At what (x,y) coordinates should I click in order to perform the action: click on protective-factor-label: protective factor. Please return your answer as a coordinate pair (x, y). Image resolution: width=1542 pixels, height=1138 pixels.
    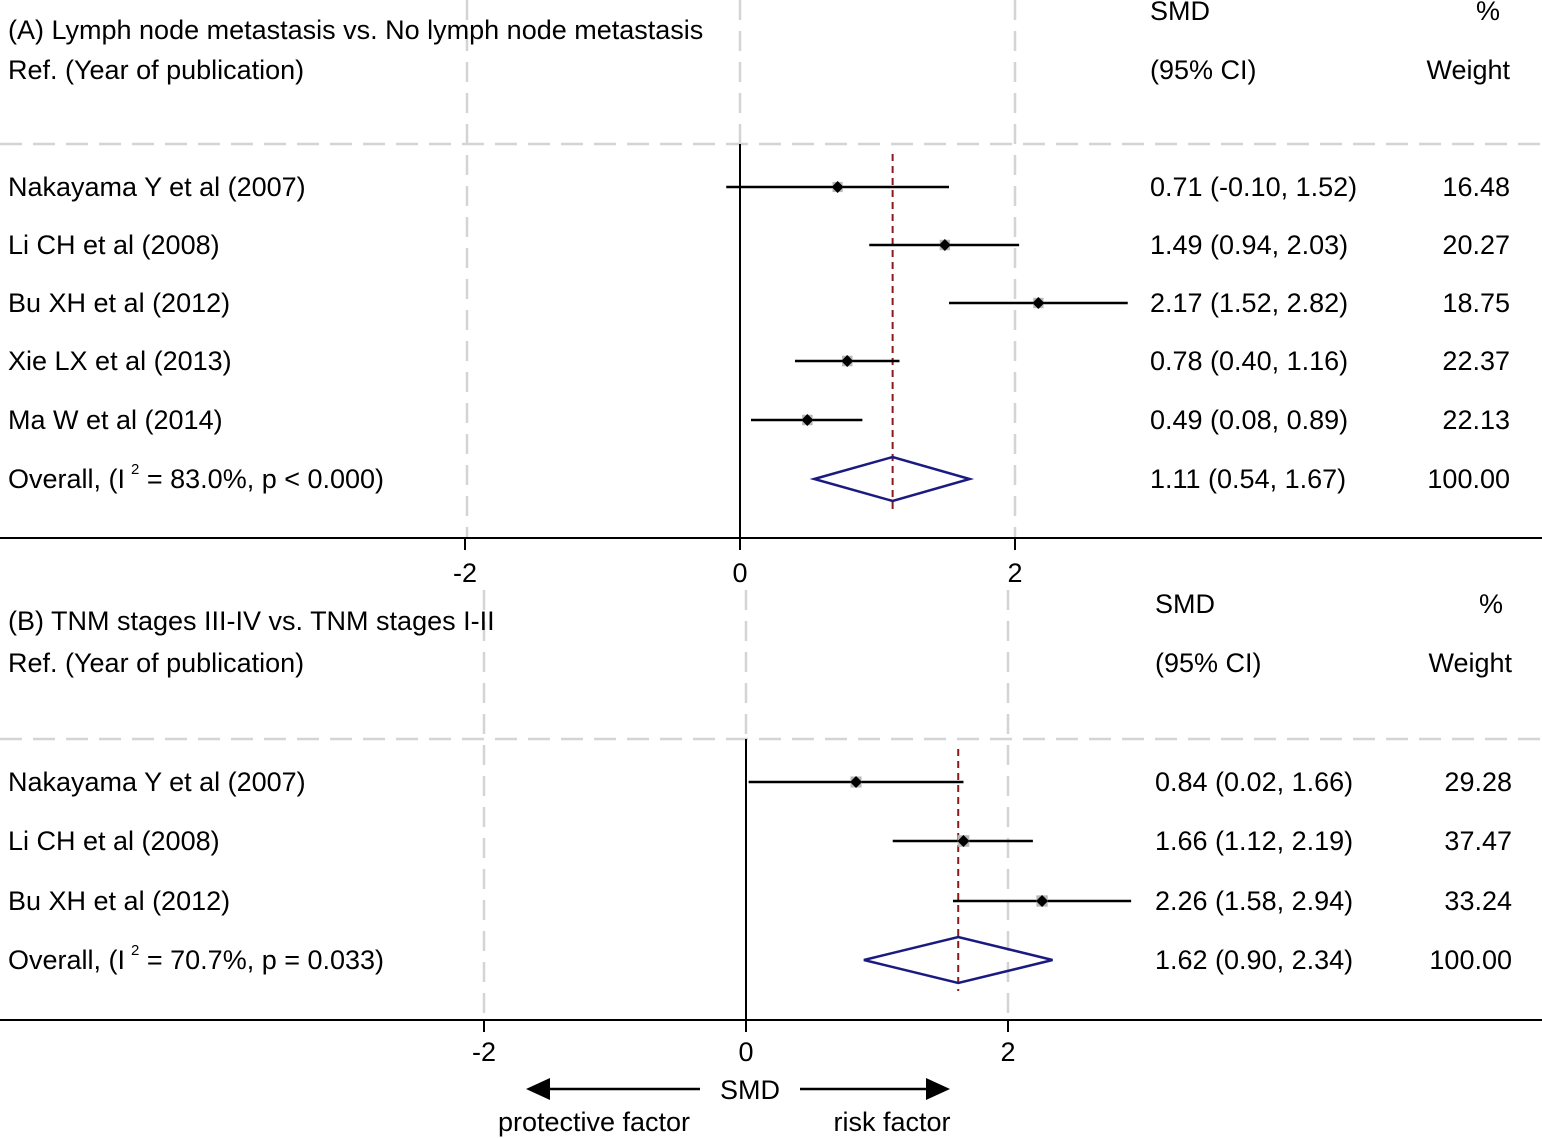
    Looking at the image, I should click on (594, 1122).